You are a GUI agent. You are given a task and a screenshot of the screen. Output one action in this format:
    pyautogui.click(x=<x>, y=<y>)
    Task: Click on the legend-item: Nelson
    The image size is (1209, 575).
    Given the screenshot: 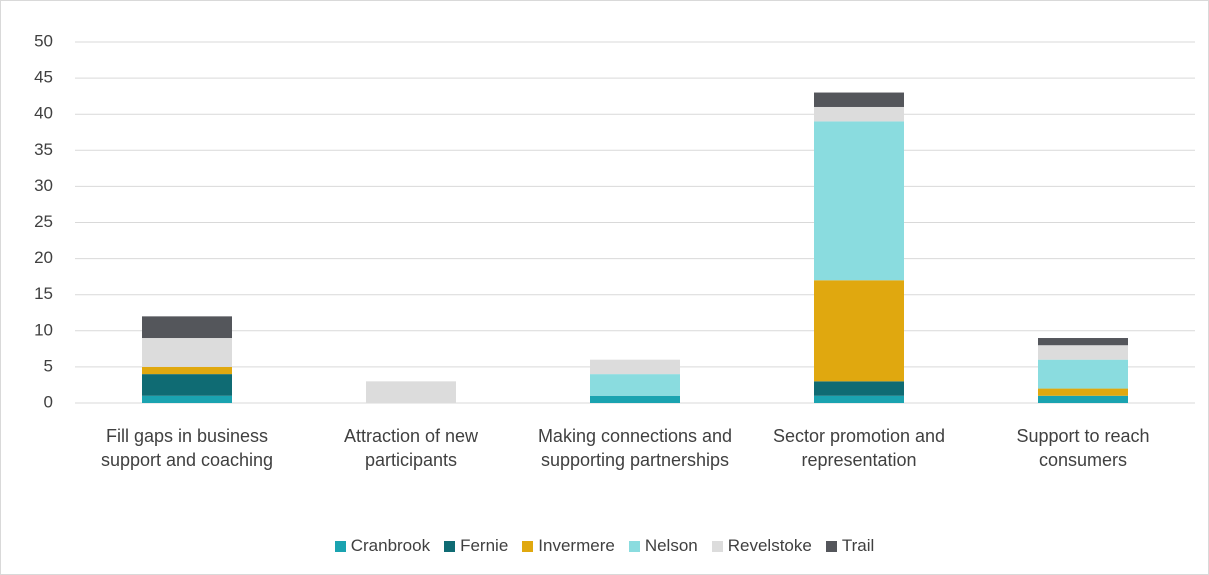 What is the action you would take?
    pyautogui.click(x=663, y=546)
    